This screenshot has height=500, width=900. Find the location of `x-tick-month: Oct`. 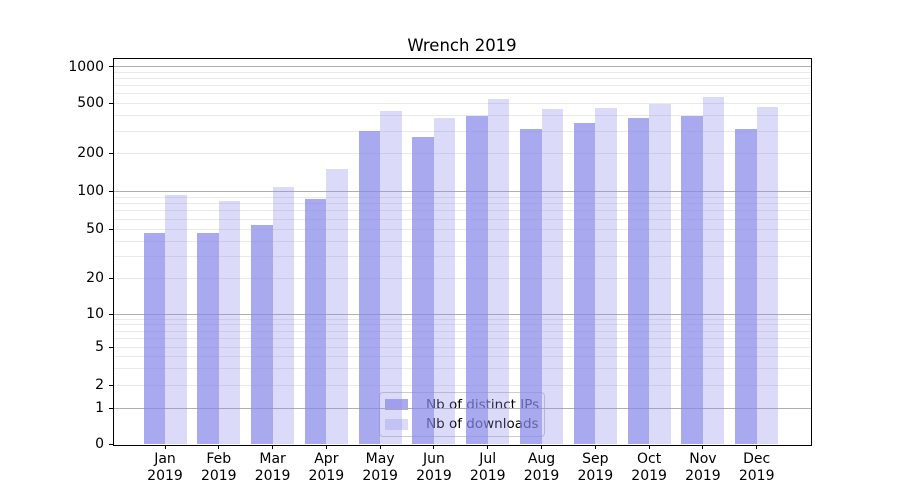

x-tick-month: Oct is located at coordinates (649, 459).